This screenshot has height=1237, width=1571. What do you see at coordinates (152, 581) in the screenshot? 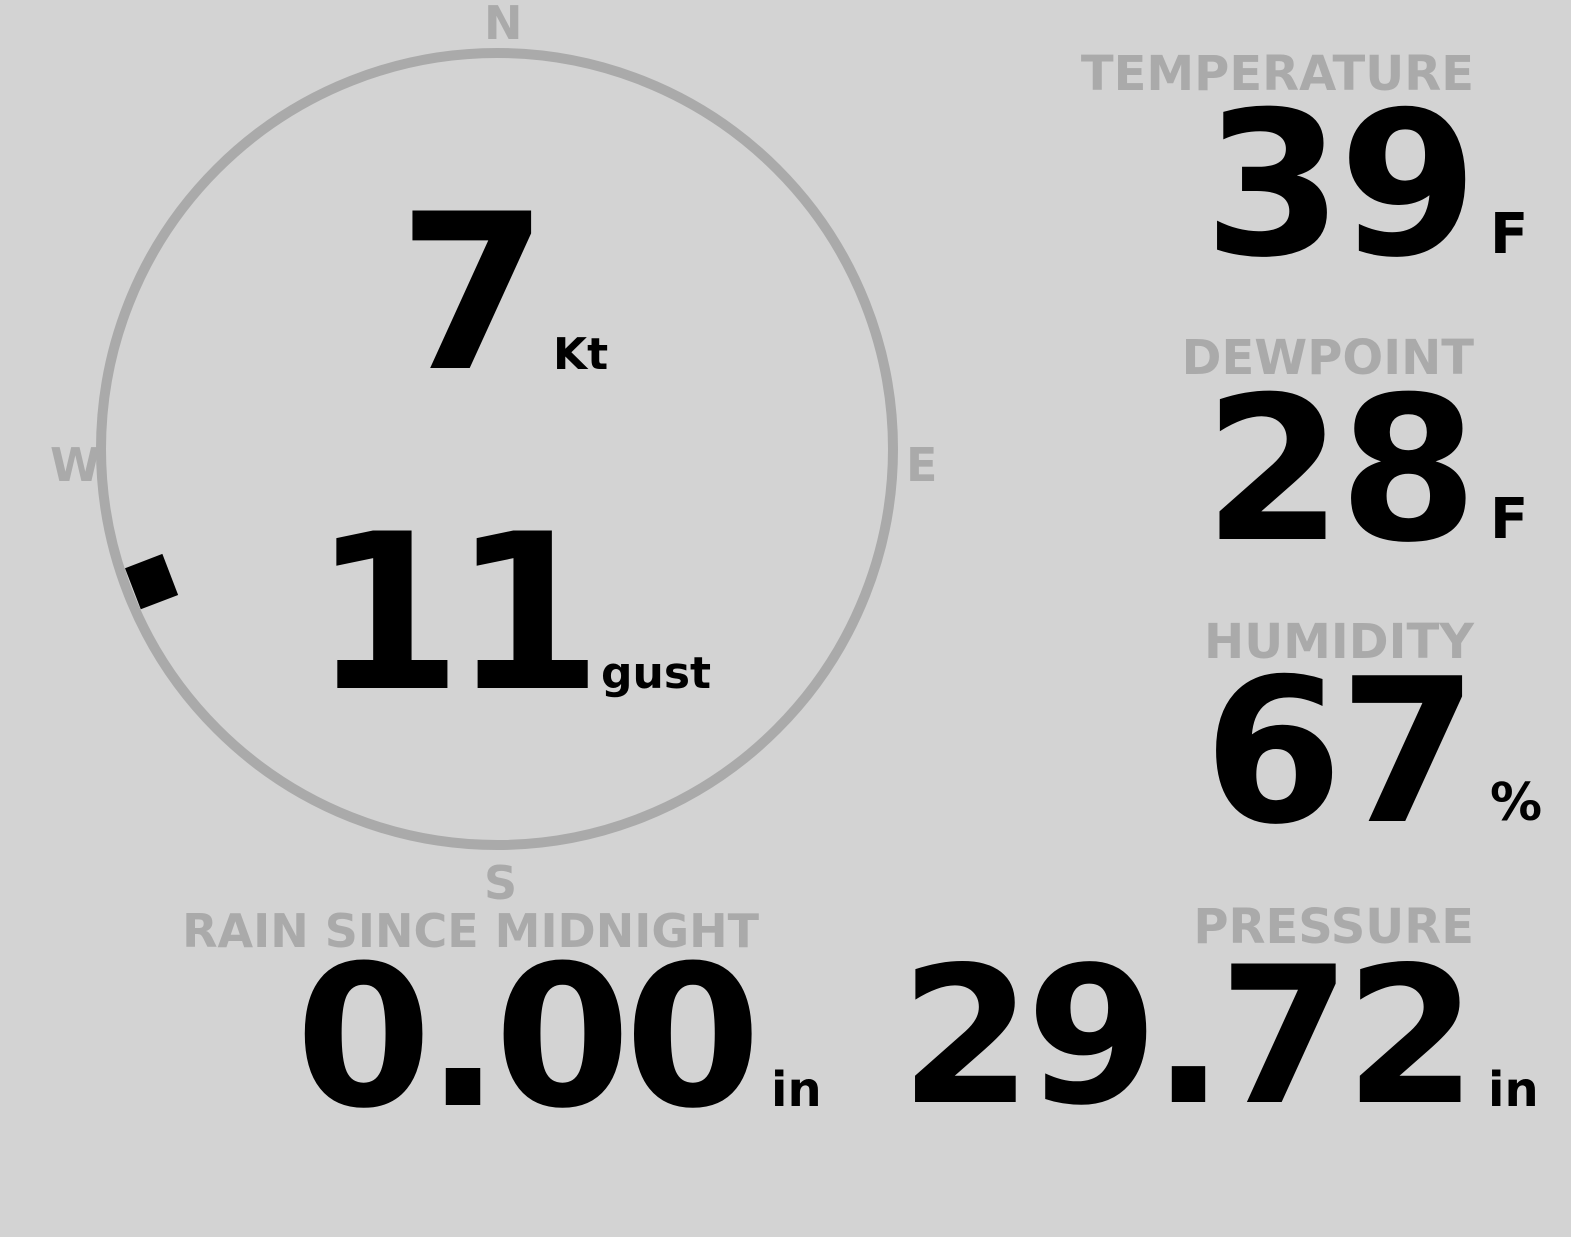
I see `wind-direction-marker` at bounding box center [152, 581].